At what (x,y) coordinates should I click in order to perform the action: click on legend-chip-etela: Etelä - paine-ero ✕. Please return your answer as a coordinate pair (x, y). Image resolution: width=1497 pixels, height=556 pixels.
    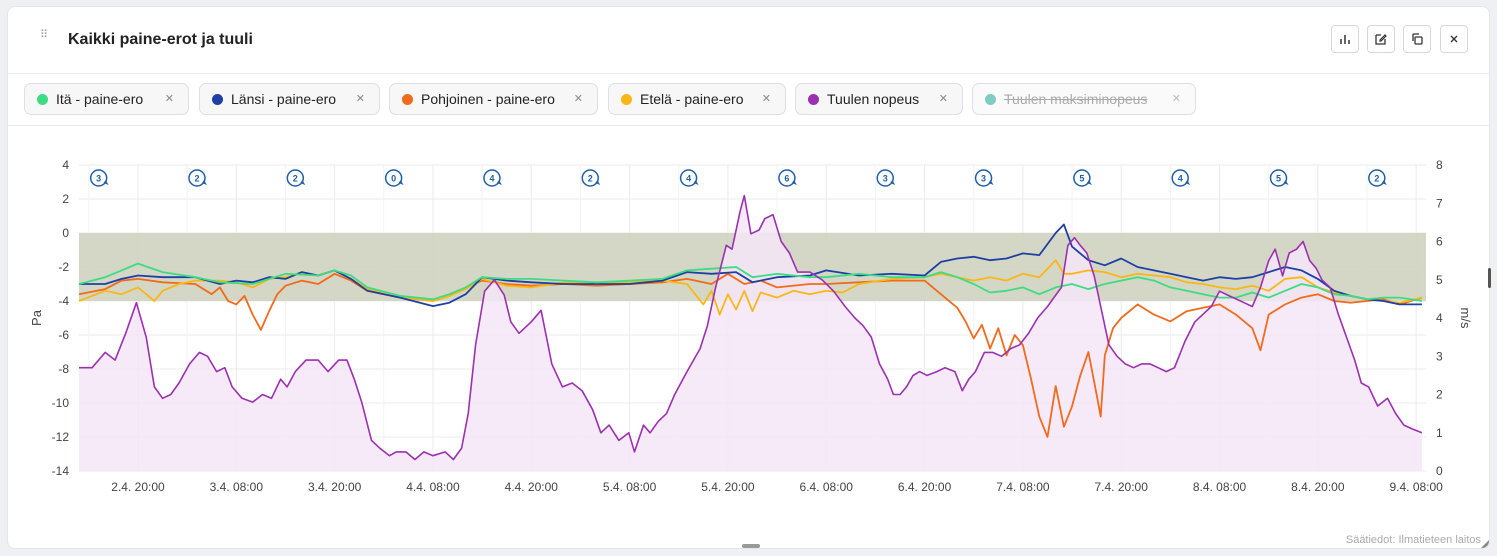
    Looking at the image, I should click on (697, 99).